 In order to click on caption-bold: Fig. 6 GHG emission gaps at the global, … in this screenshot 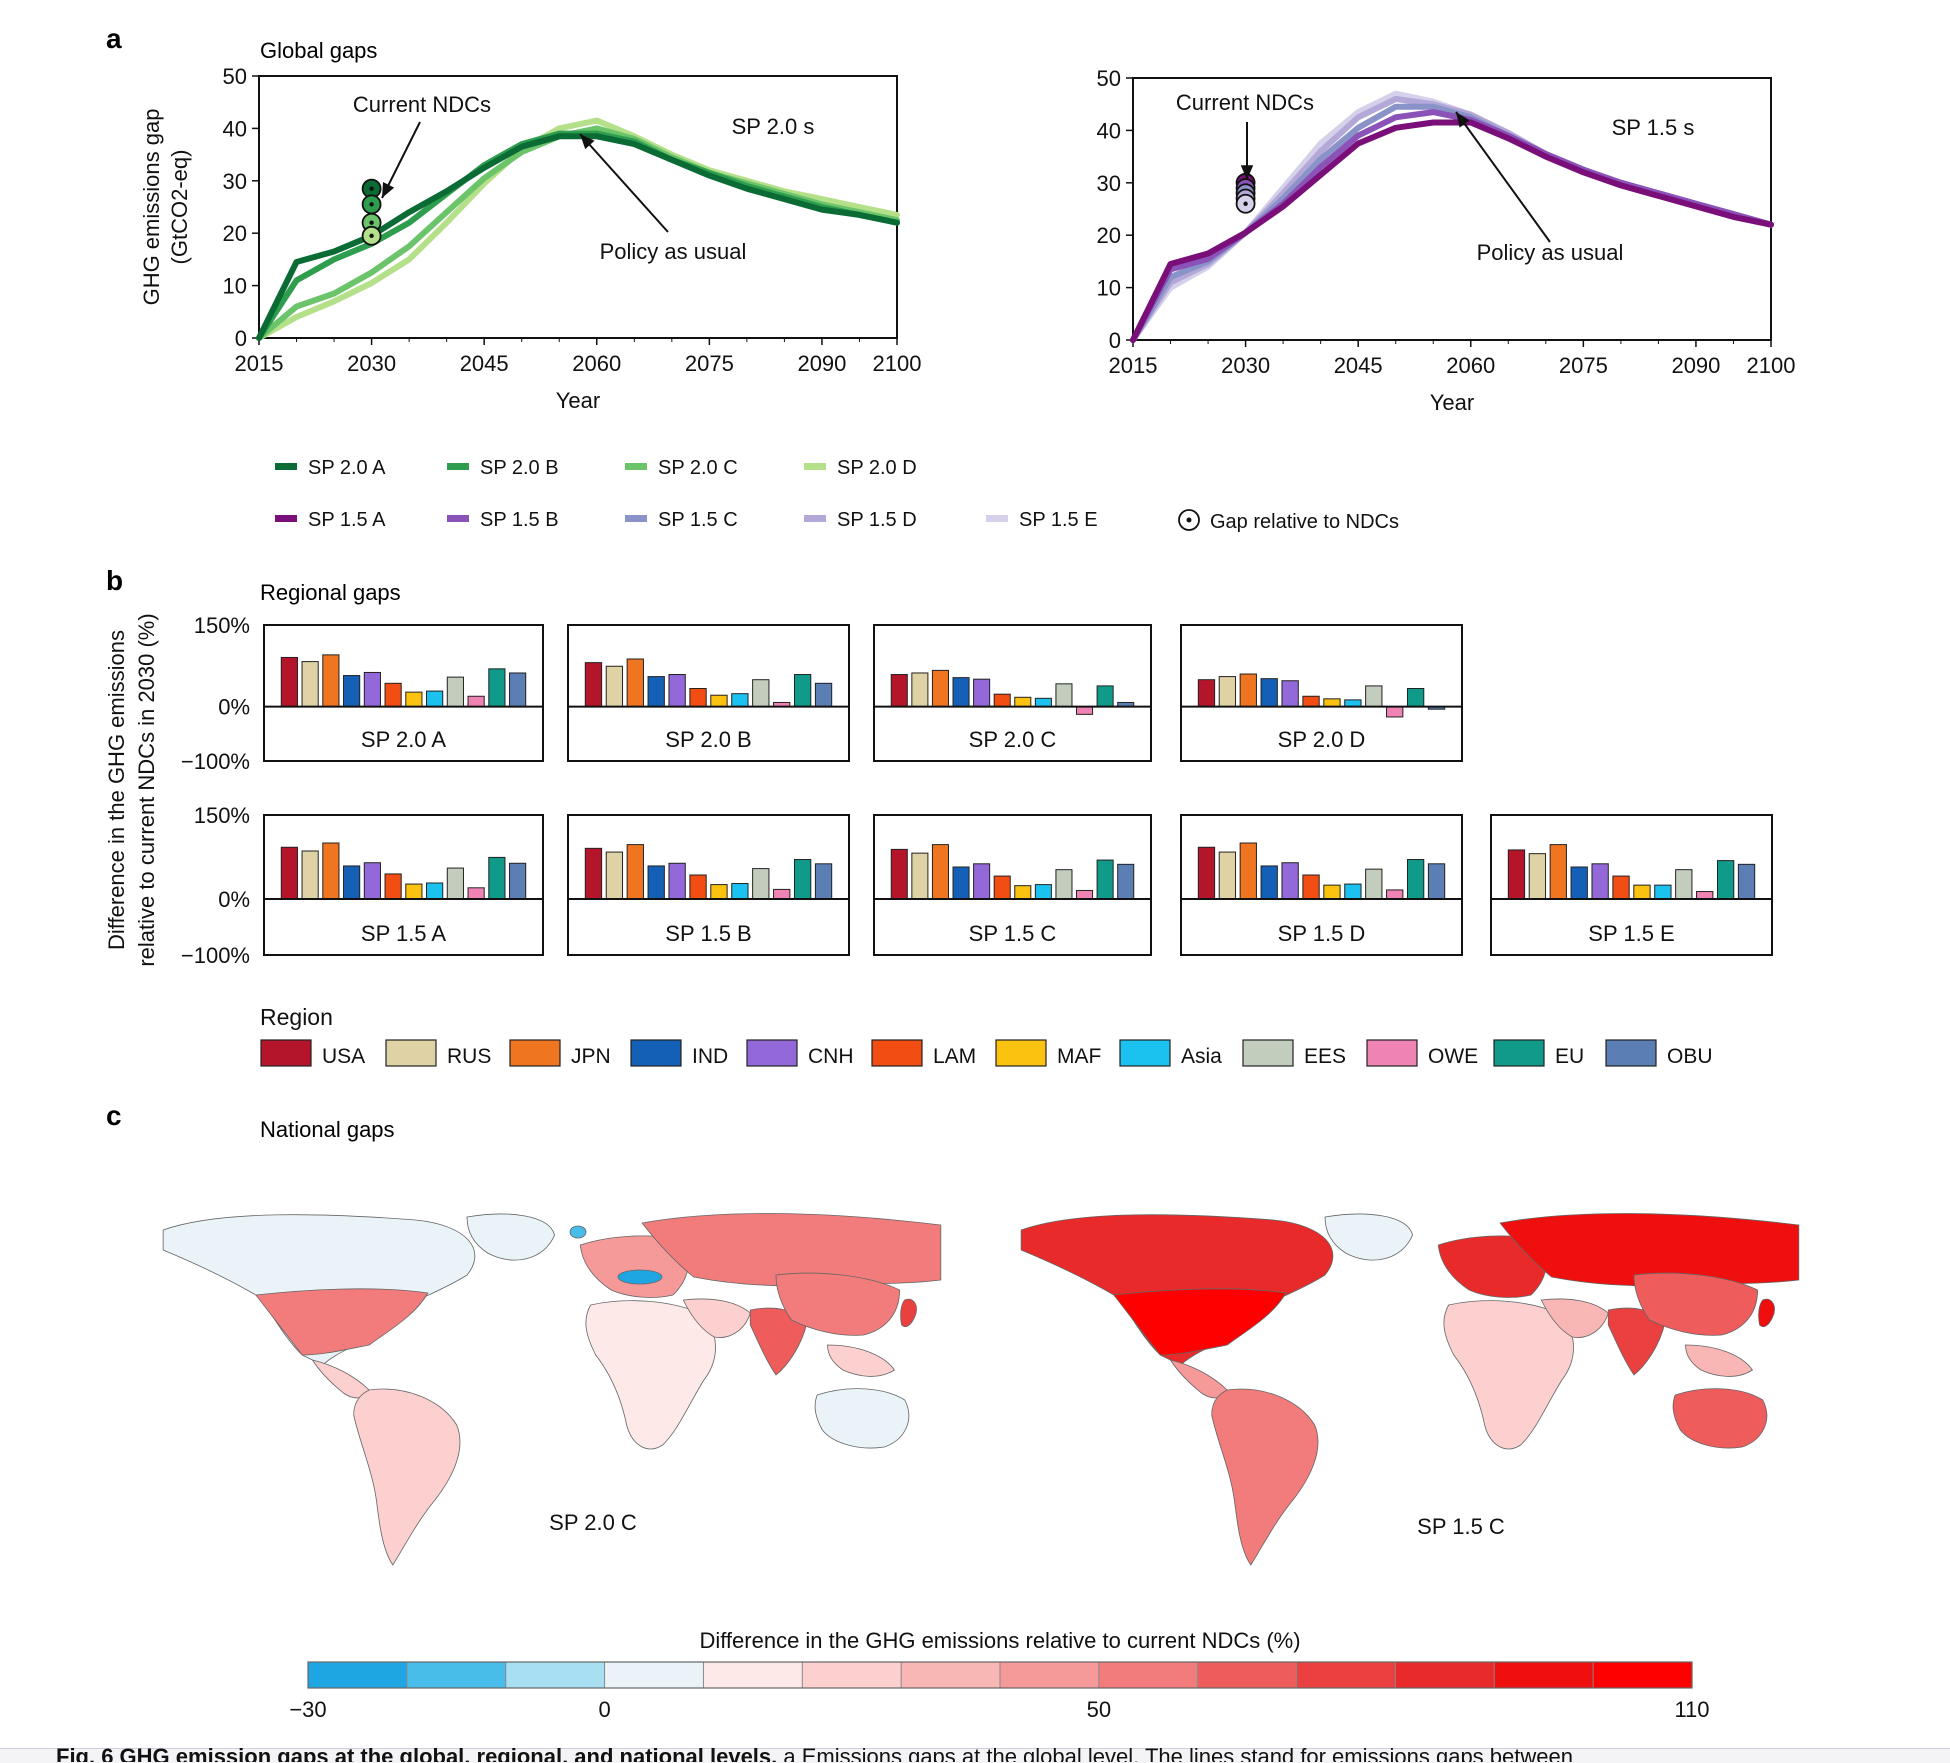, I will do `click(417, 1753)`.